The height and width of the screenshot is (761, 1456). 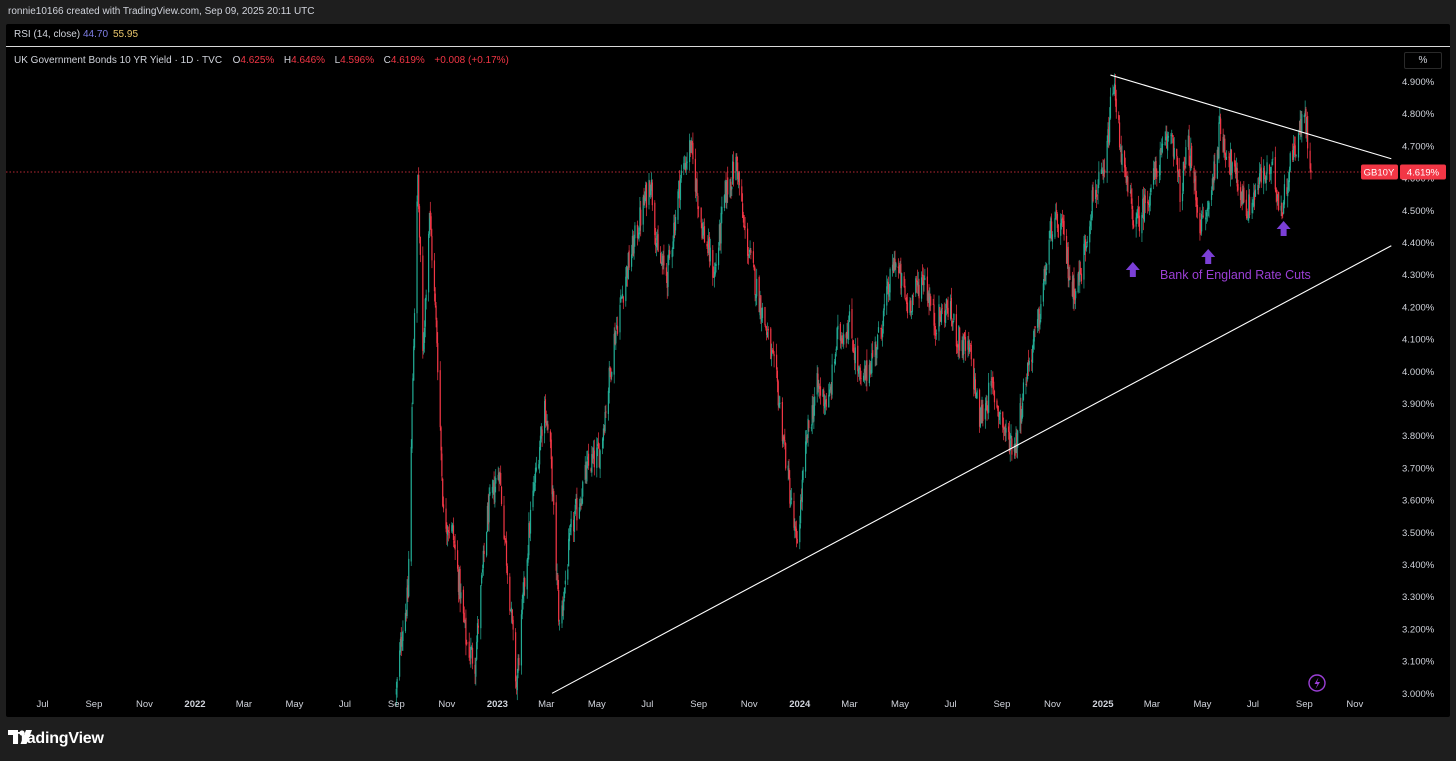 What do you see at coordinates (728, 35) in the screenshot?
I see `rsi-indicator-row: RSI (14, close) 44.70 55.95` at bounding box center [728, 35].